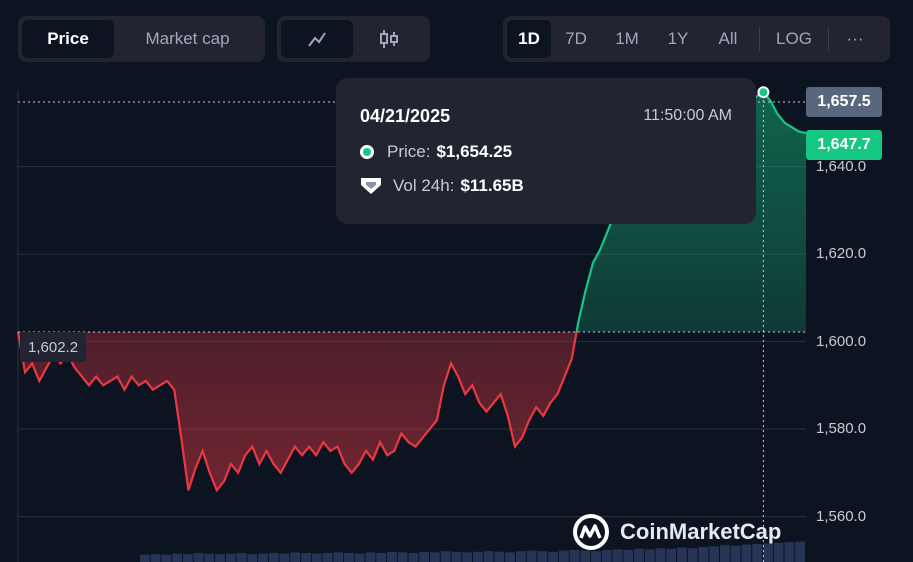 The width and height of the screenshot is (913, 562). I want to click on tooltip-time: 11:50:00 AM, so click(687, 115).